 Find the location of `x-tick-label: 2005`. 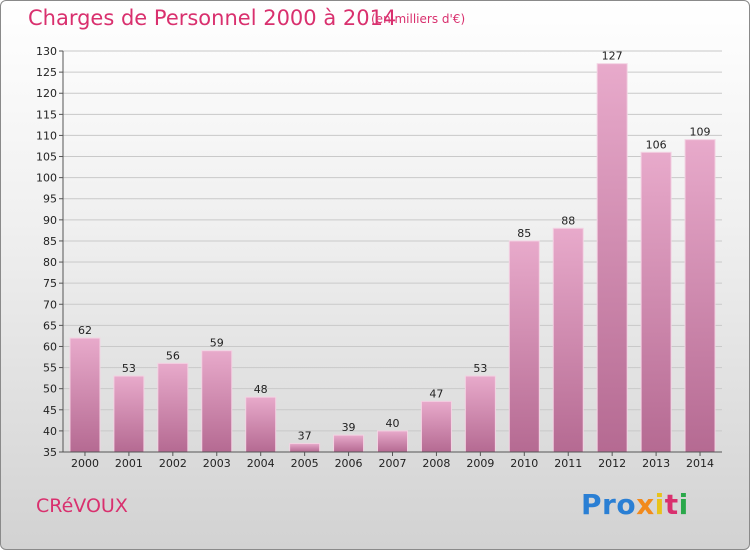

x-tick-label: 2005 is located at coordinates (305, 463).